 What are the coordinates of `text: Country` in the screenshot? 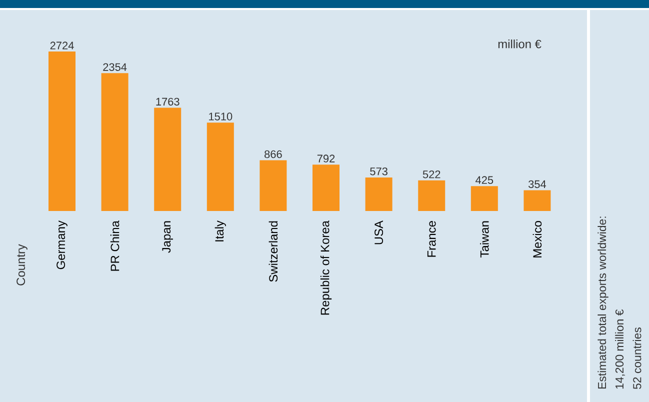 It's located at (22, 265).